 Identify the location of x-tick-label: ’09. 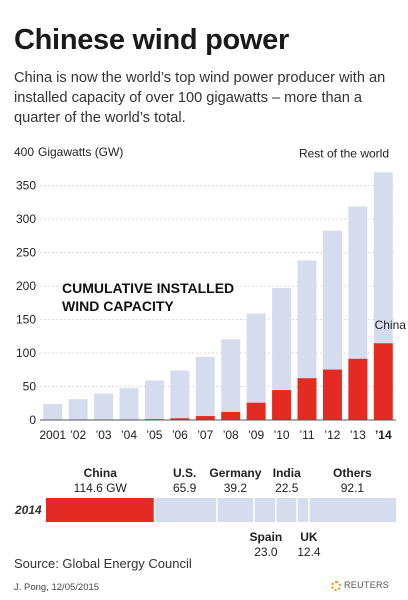
(256, 435).